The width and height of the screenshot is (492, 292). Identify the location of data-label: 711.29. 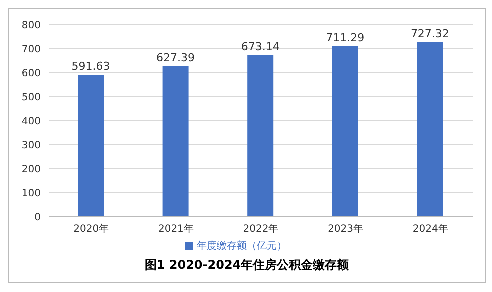
(345, 37).